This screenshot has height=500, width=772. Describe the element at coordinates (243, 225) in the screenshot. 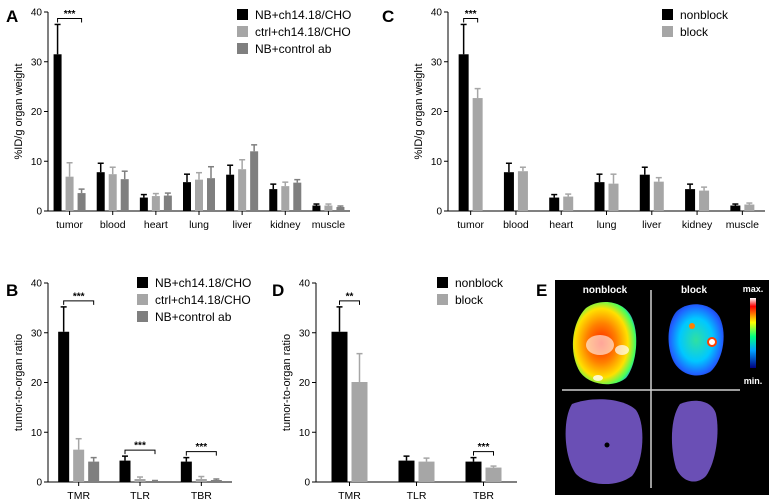

I see `category-label: liver` at that location.